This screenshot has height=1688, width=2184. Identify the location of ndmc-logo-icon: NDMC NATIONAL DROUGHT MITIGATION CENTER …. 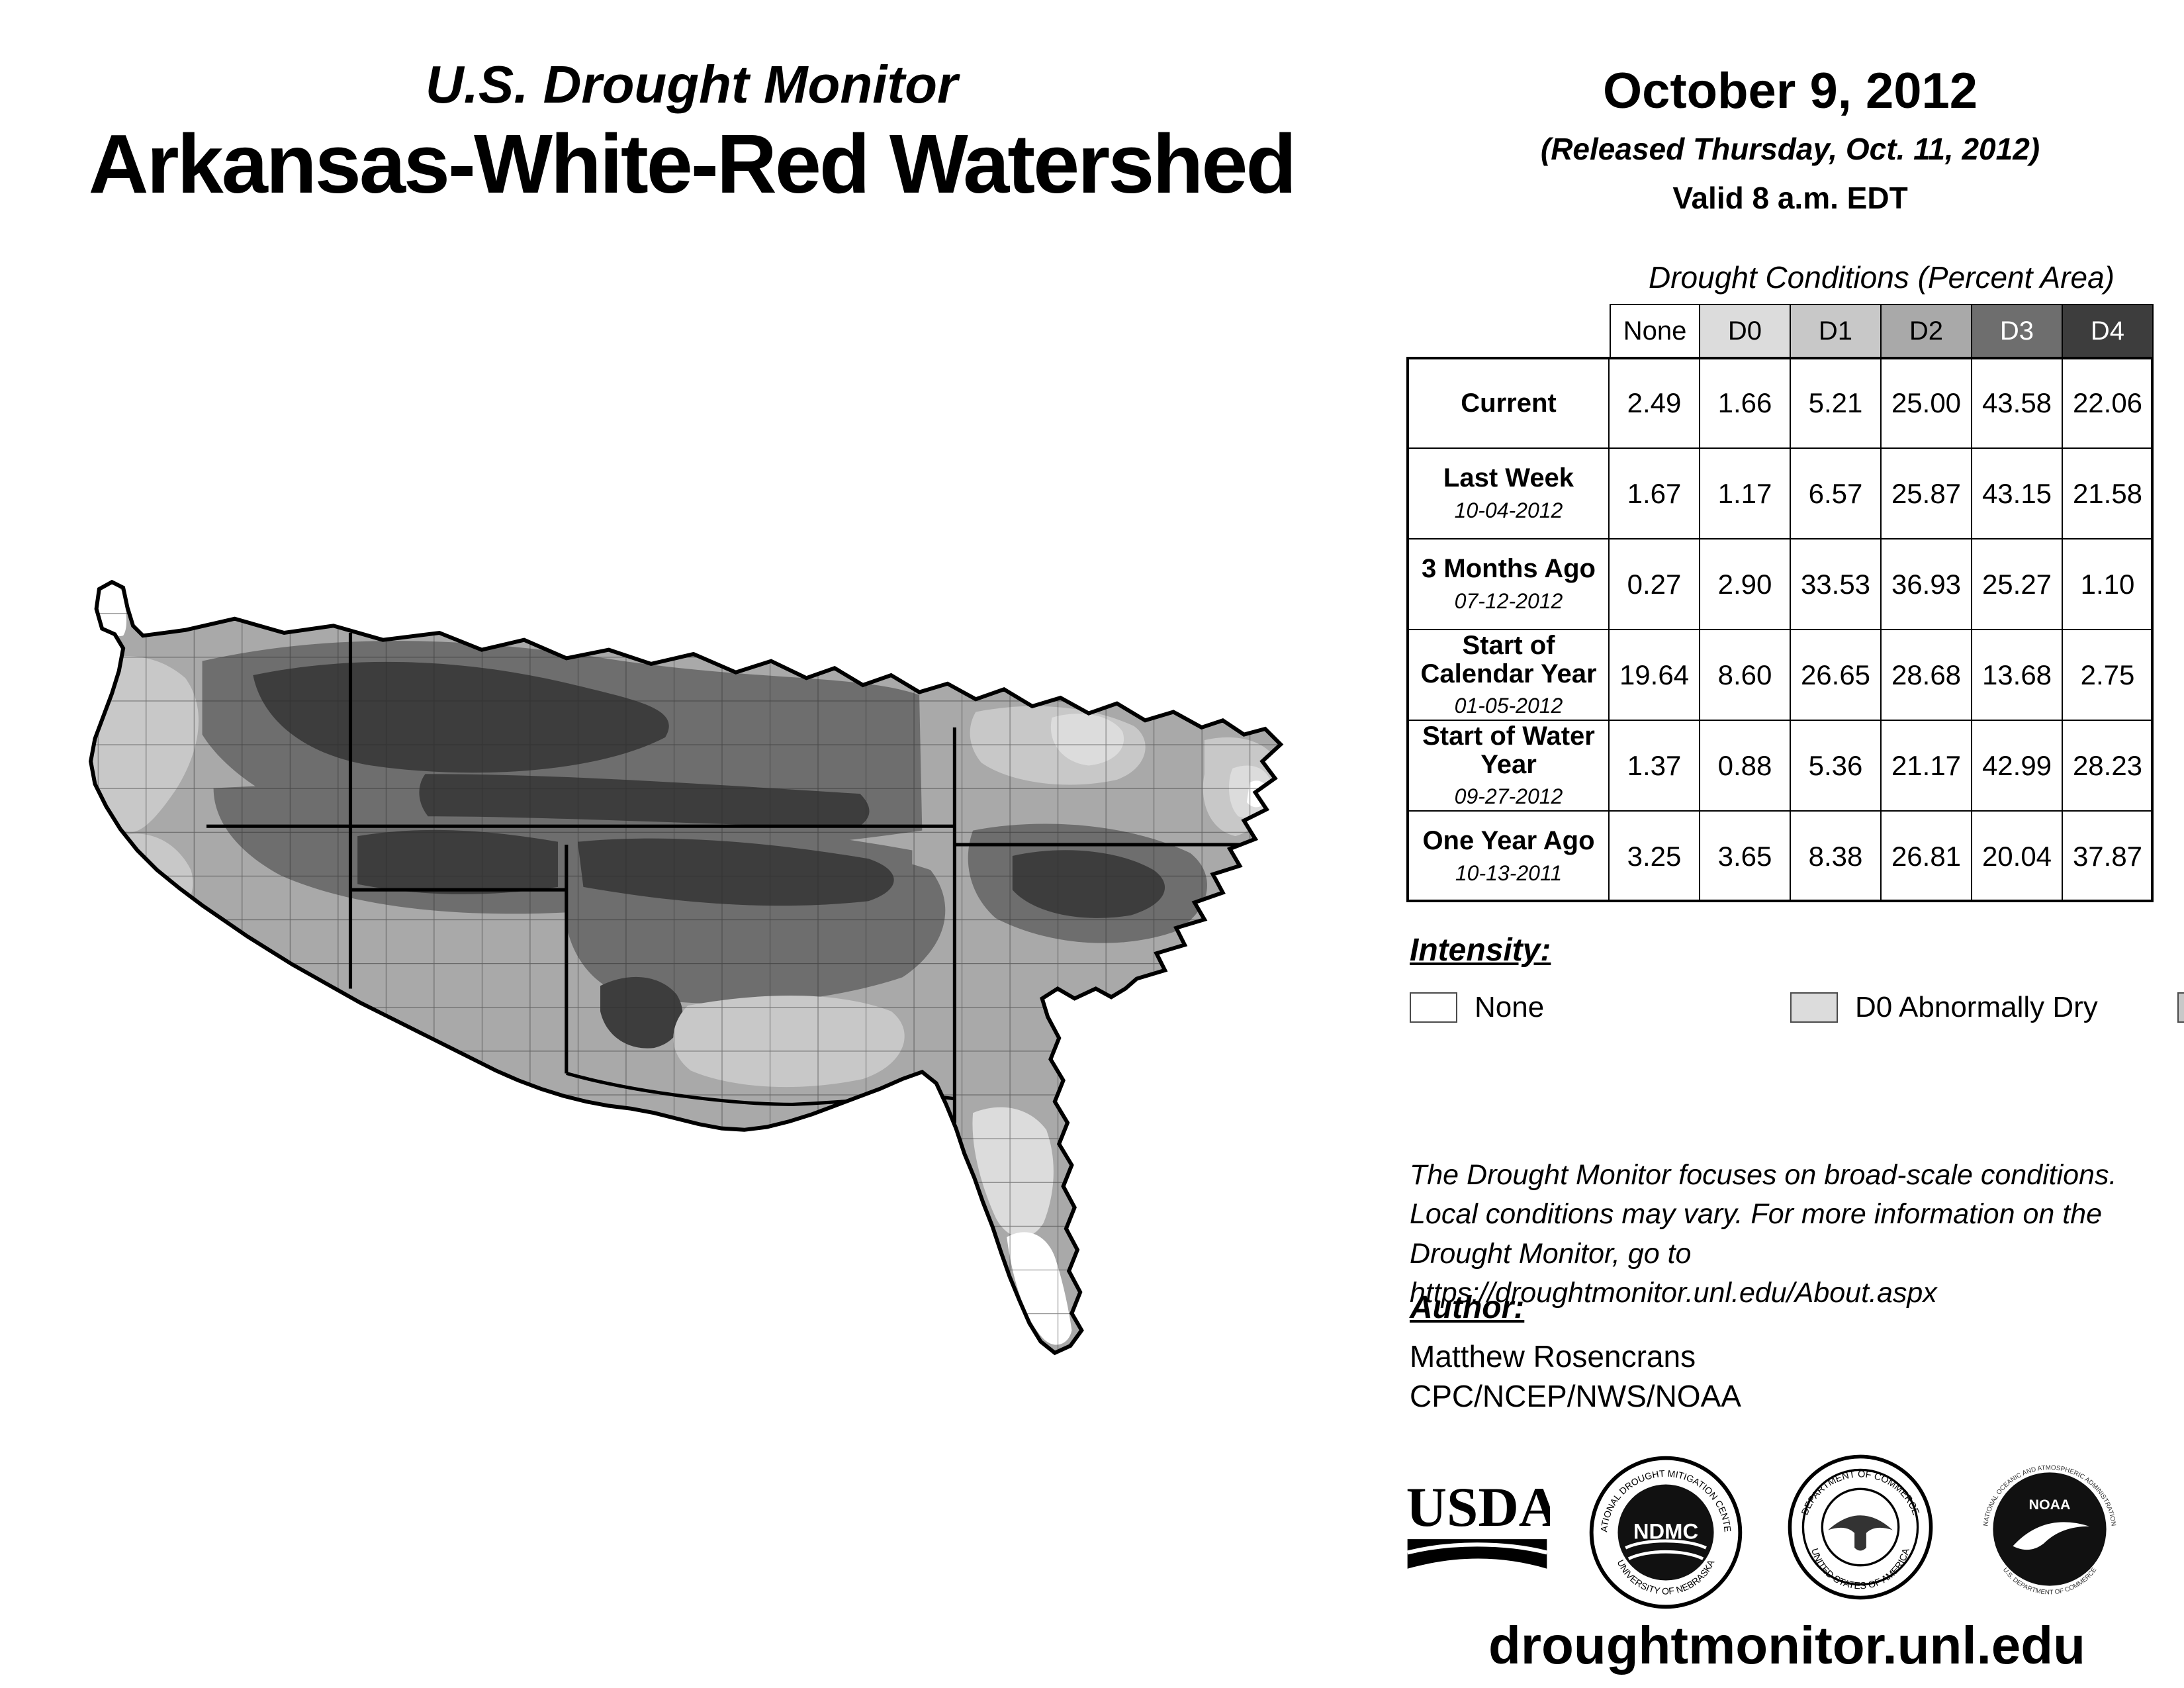
(1666, 1532).